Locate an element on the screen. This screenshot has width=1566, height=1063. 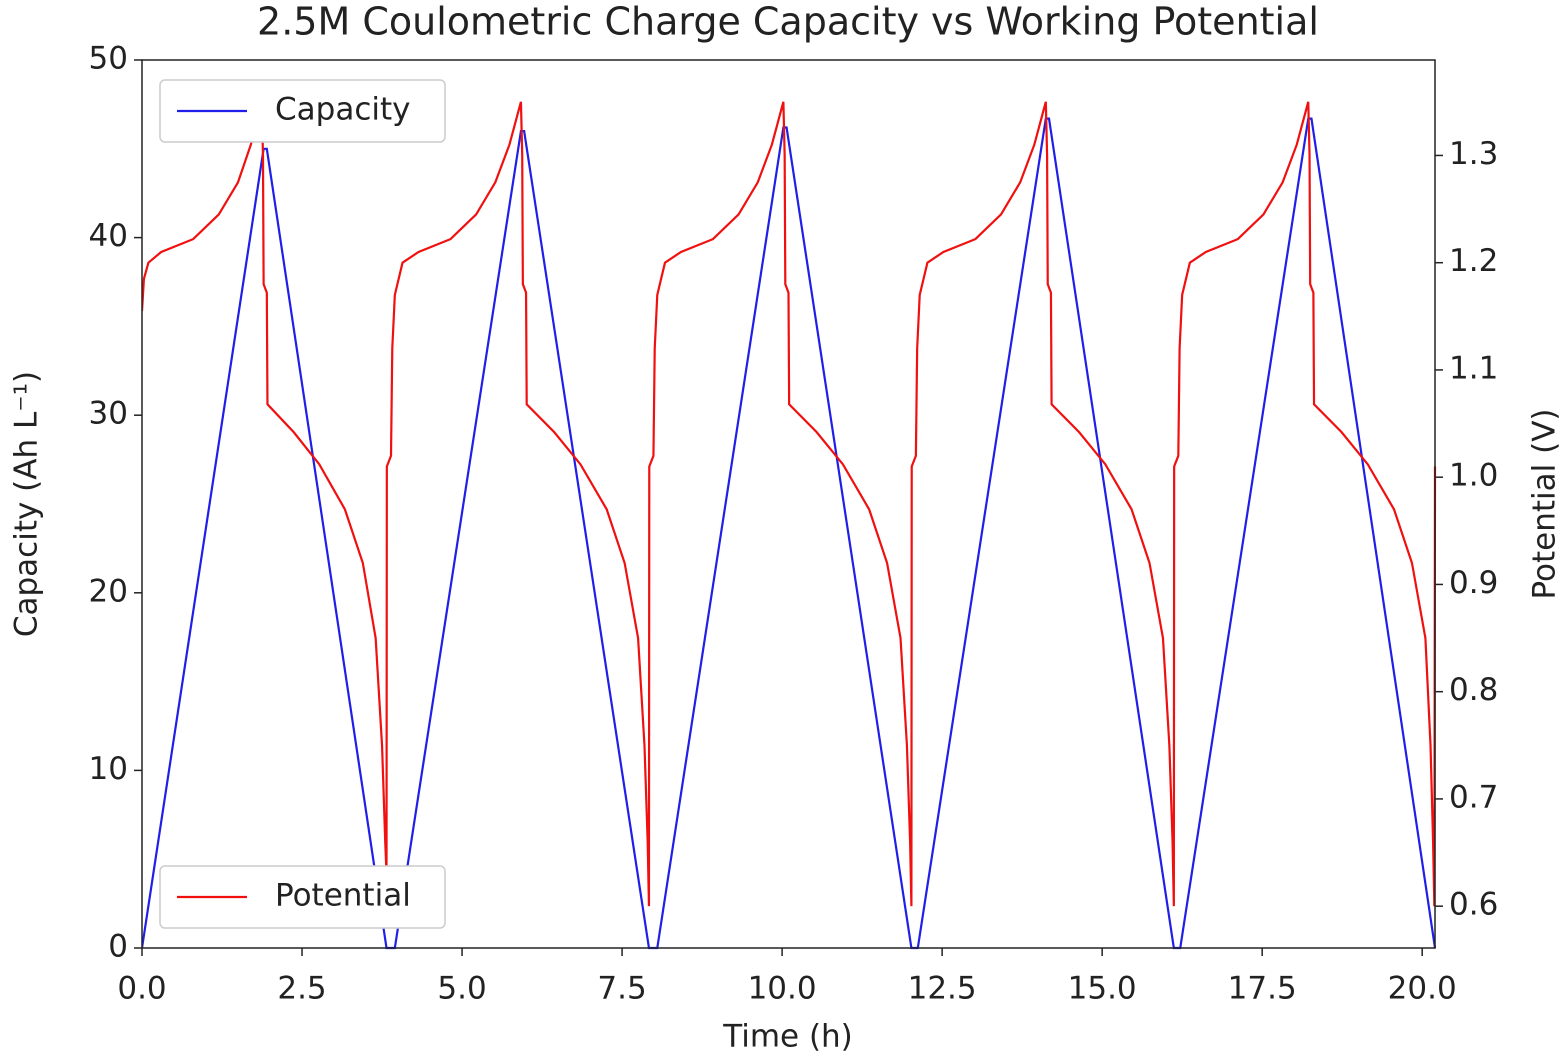
y-tick-label: 0 is located at coordinates (118, 947).